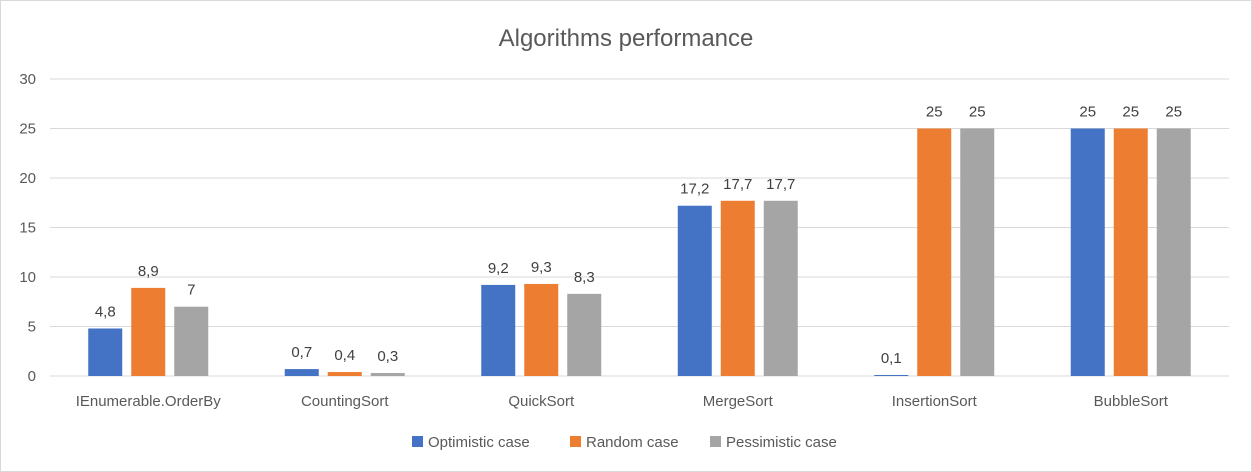 This screenshot has width=1252, height=472. I want to click on y-axis-ticks: 0 5 10 15 20 25 30, so click(27, 228).